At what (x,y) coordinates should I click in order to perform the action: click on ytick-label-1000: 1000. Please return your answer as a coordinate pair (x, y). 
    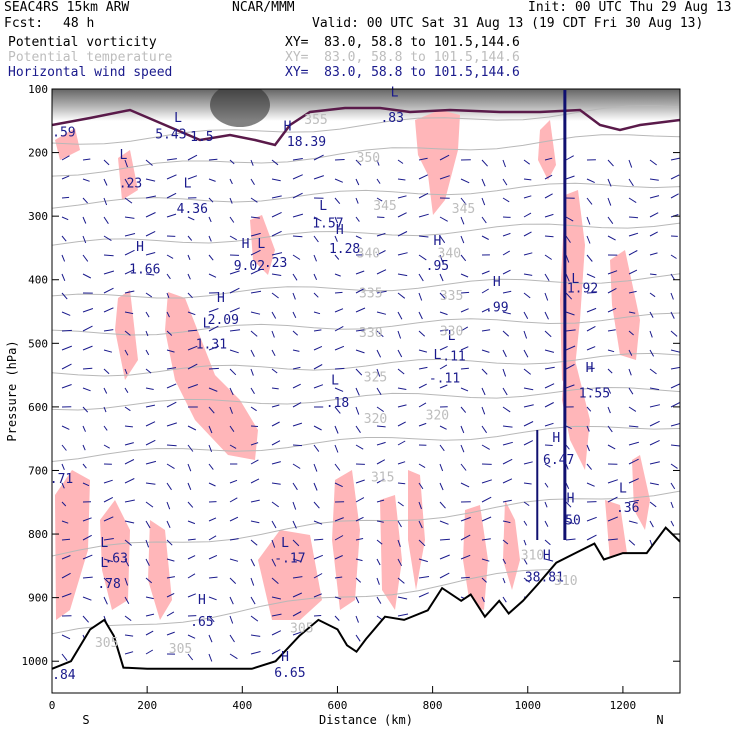
    Looking at the image, I should click on (35, 661).